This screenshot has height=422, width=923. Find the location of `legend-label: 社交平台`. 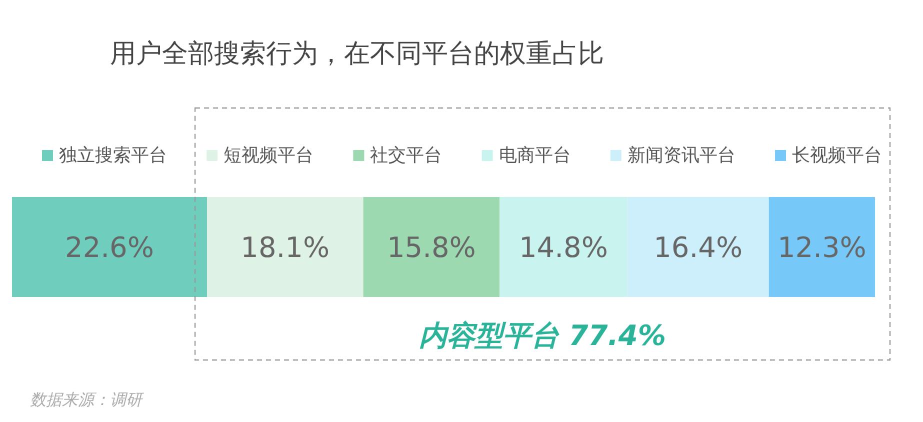

legend-label: 社交平台 is located at coordinates (406, 155).